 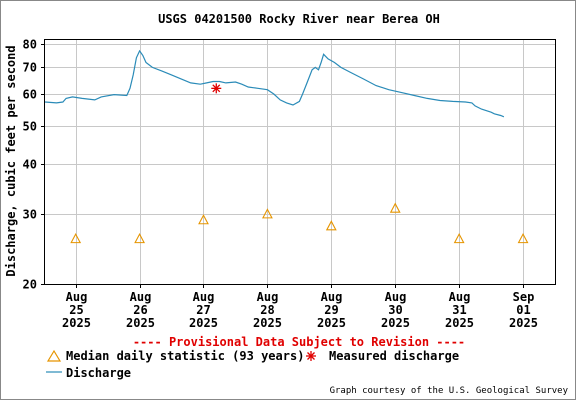 I want to click on x-tick-label: Sep, so click(x=524, y=297).